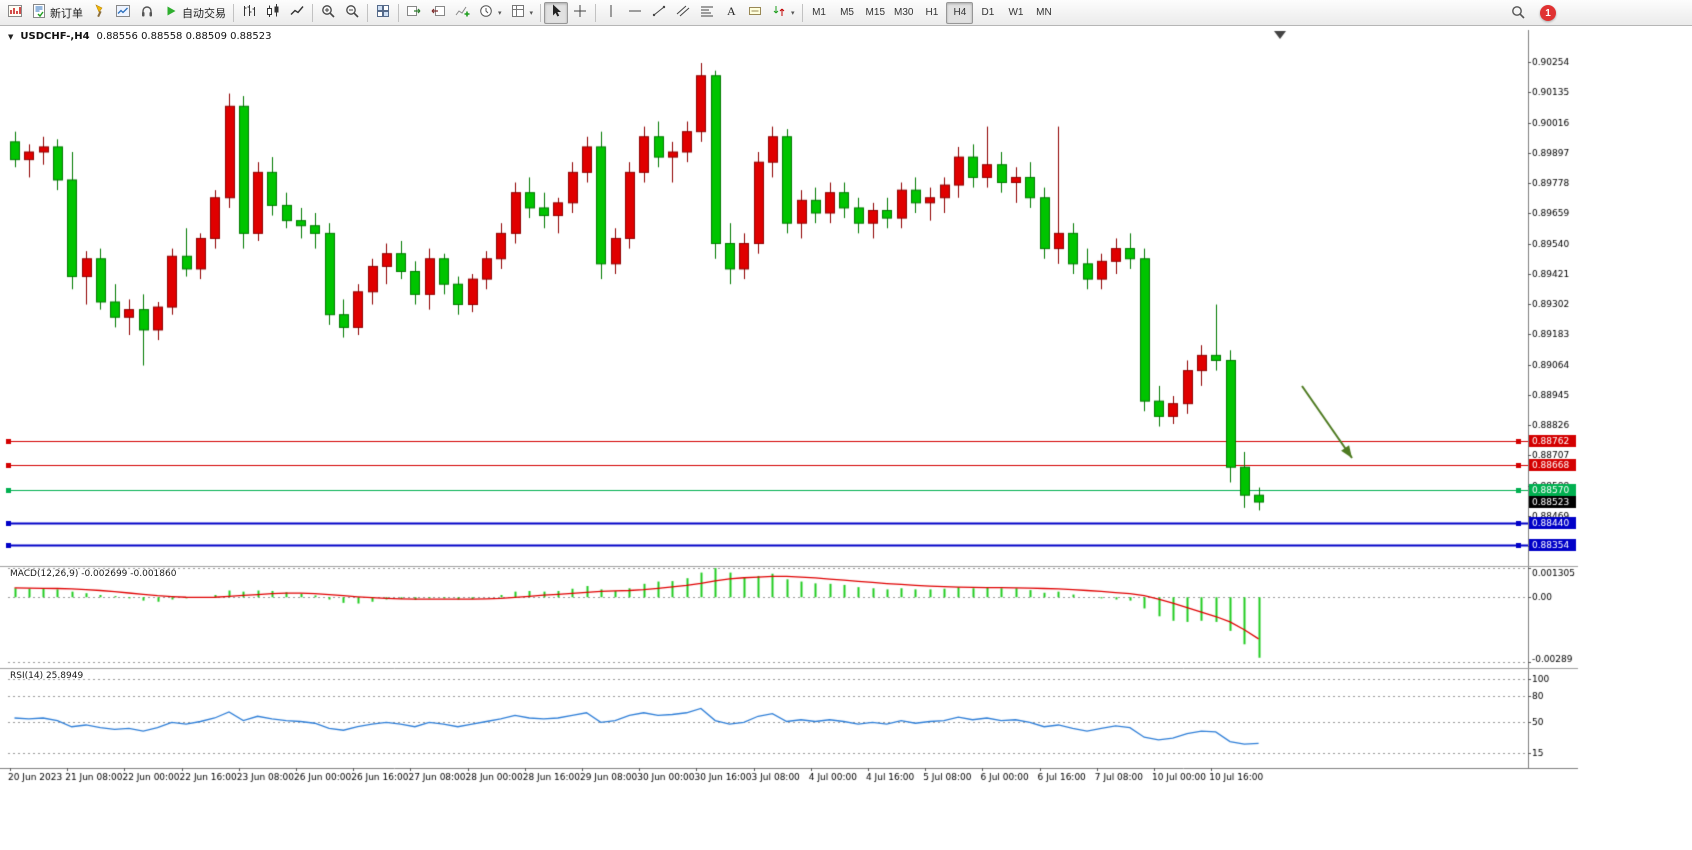 This screenshot has height=850, width=1692. What do you see at coordinates (55, 36) in the screenshot?
I see `symbol-period-label: USDCHF-,H4` at bounding box center [55, 36].